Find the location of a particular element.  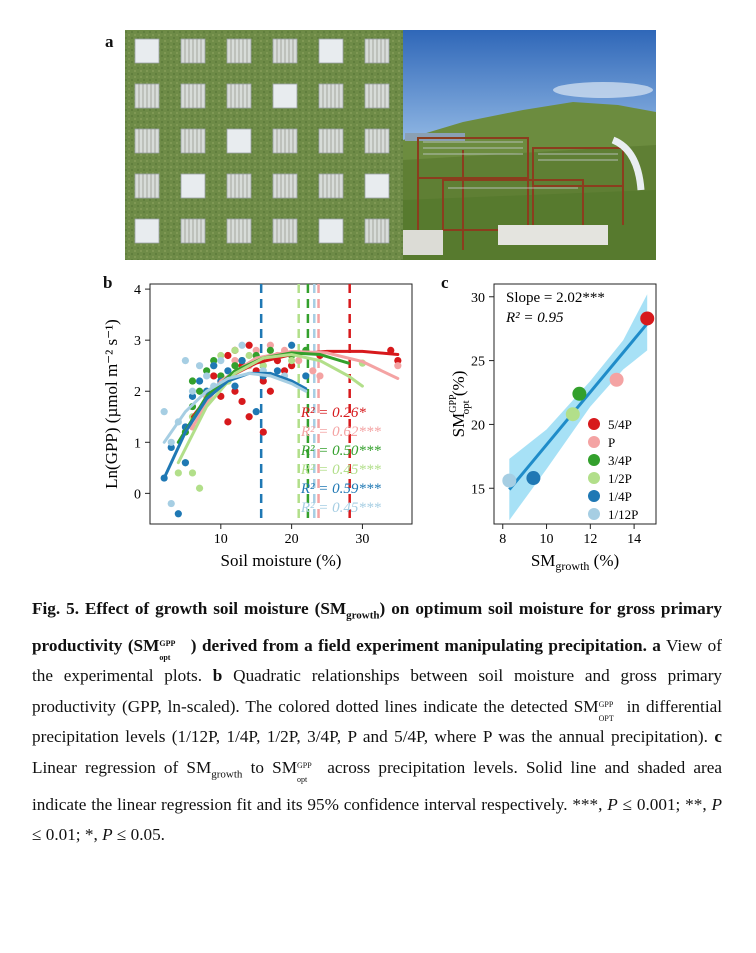

fit-curve-1/2P is located at coordinates (270, 408).